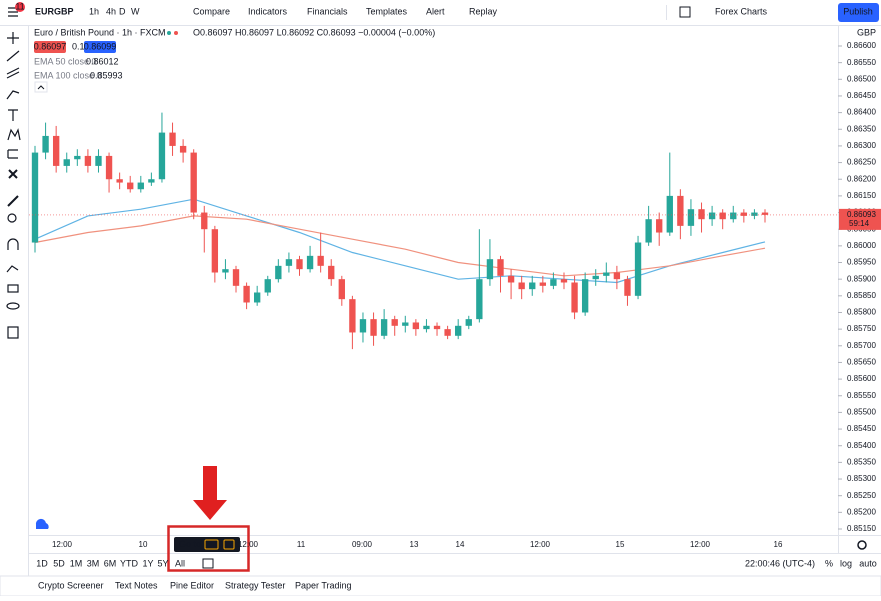 Image resolution: width=881 pixels, height=601 pixels. Describe the element at coordinates (861, 95) in the screenshot. I see `y-tick-label: 0.86450` at that location.